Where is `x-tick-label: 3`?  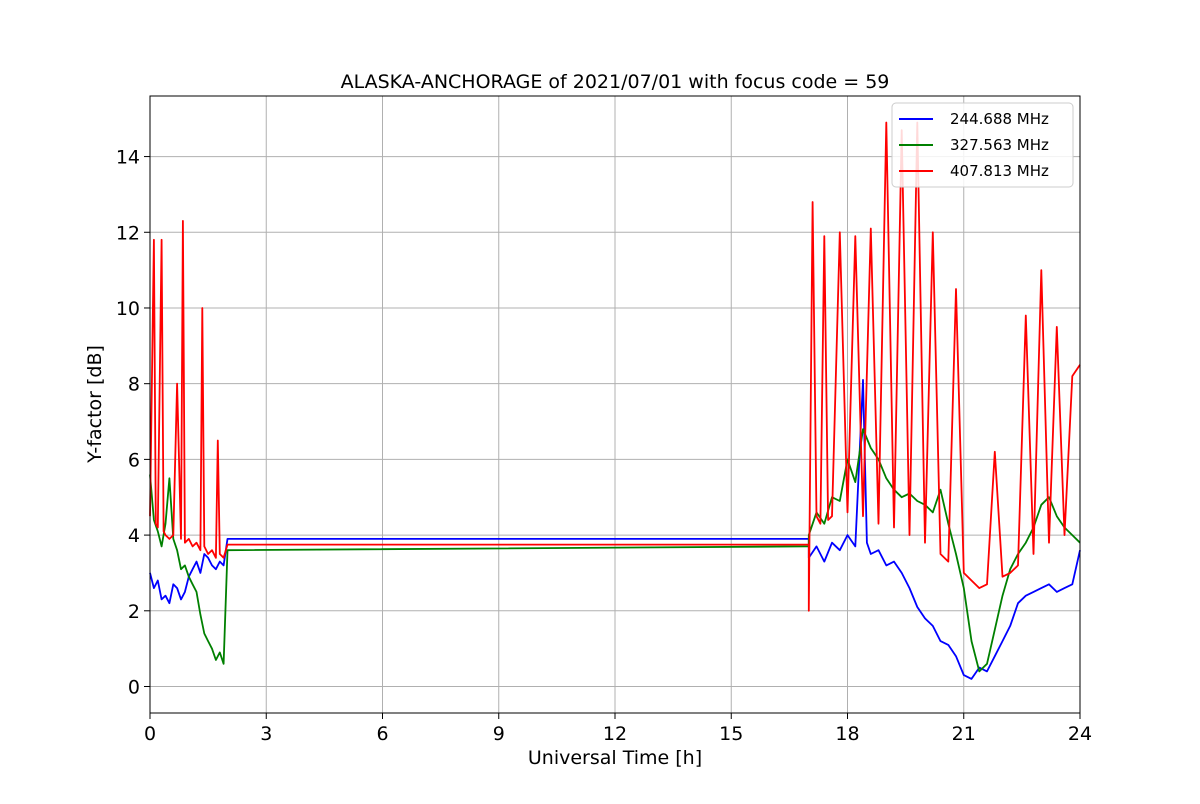 x-tick-label: 3 is located at coordinates (266, 734).